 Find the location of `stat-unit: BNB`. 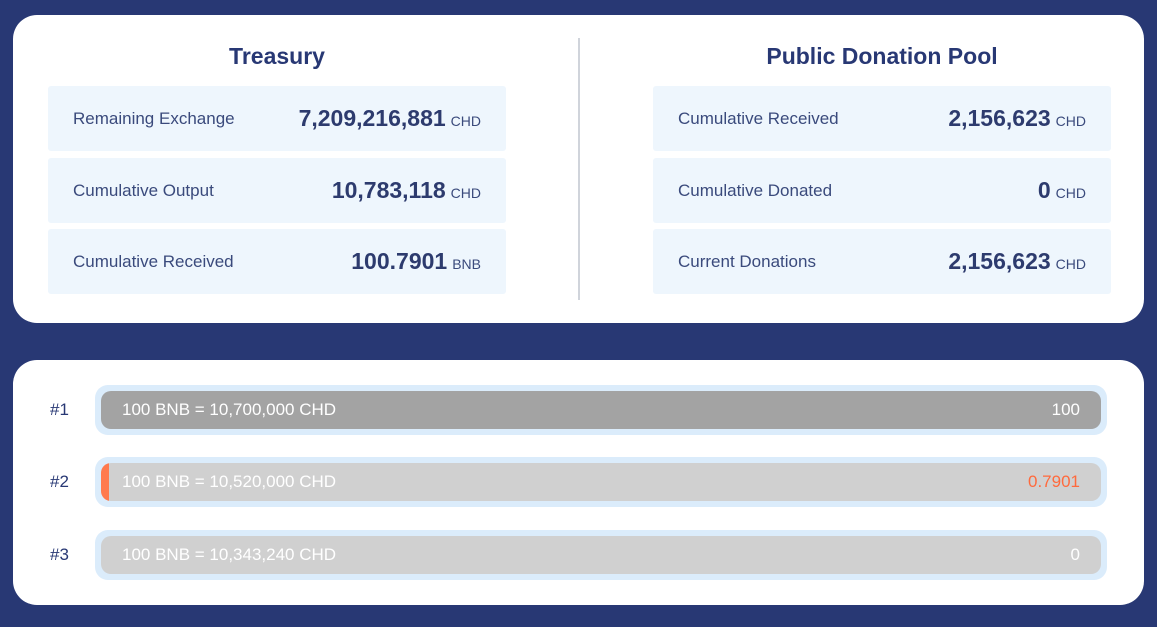

stat-unit: BNB is located at coordinates (466, 264).